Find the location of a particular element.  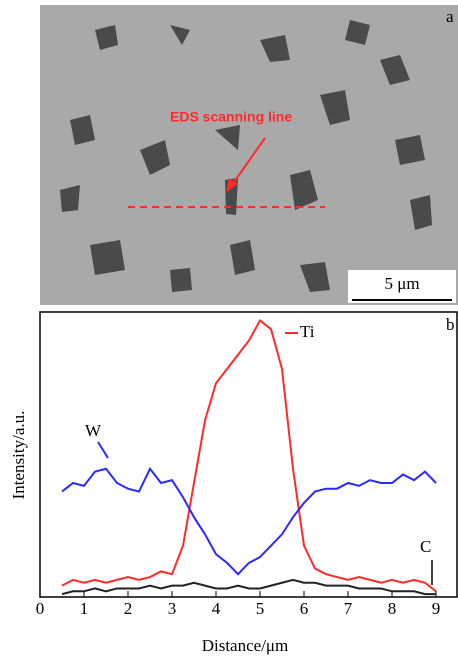

legend-arrow is located at coordinates (103, 450).